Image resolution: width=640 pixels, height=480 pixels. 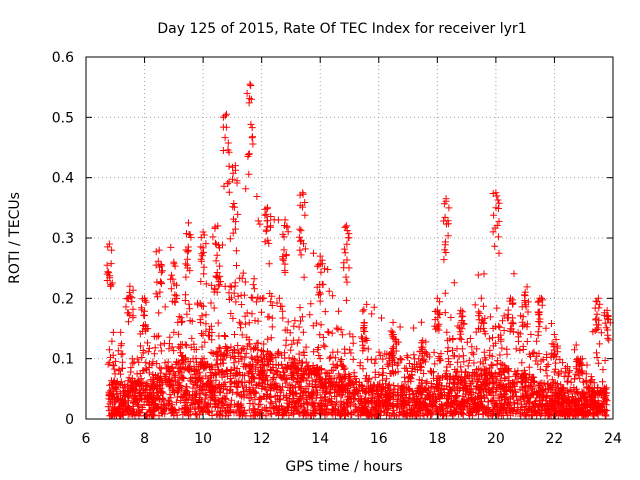 What do you see at coordinates (343, 467) in the screenshot?
I see `x-axis-label: GPS time / hours` at bounding box center [343, 467].